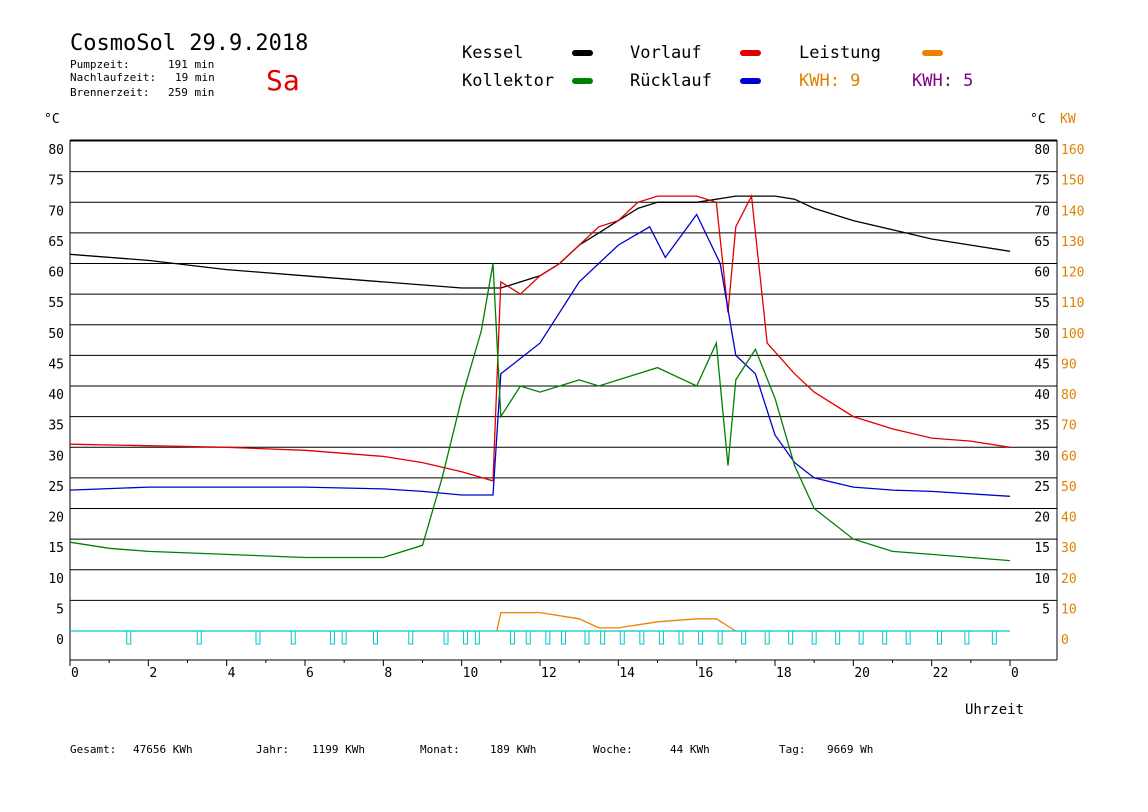  I want to click on footer-gesamt-value: 47656 KWh, so click(163, 749).